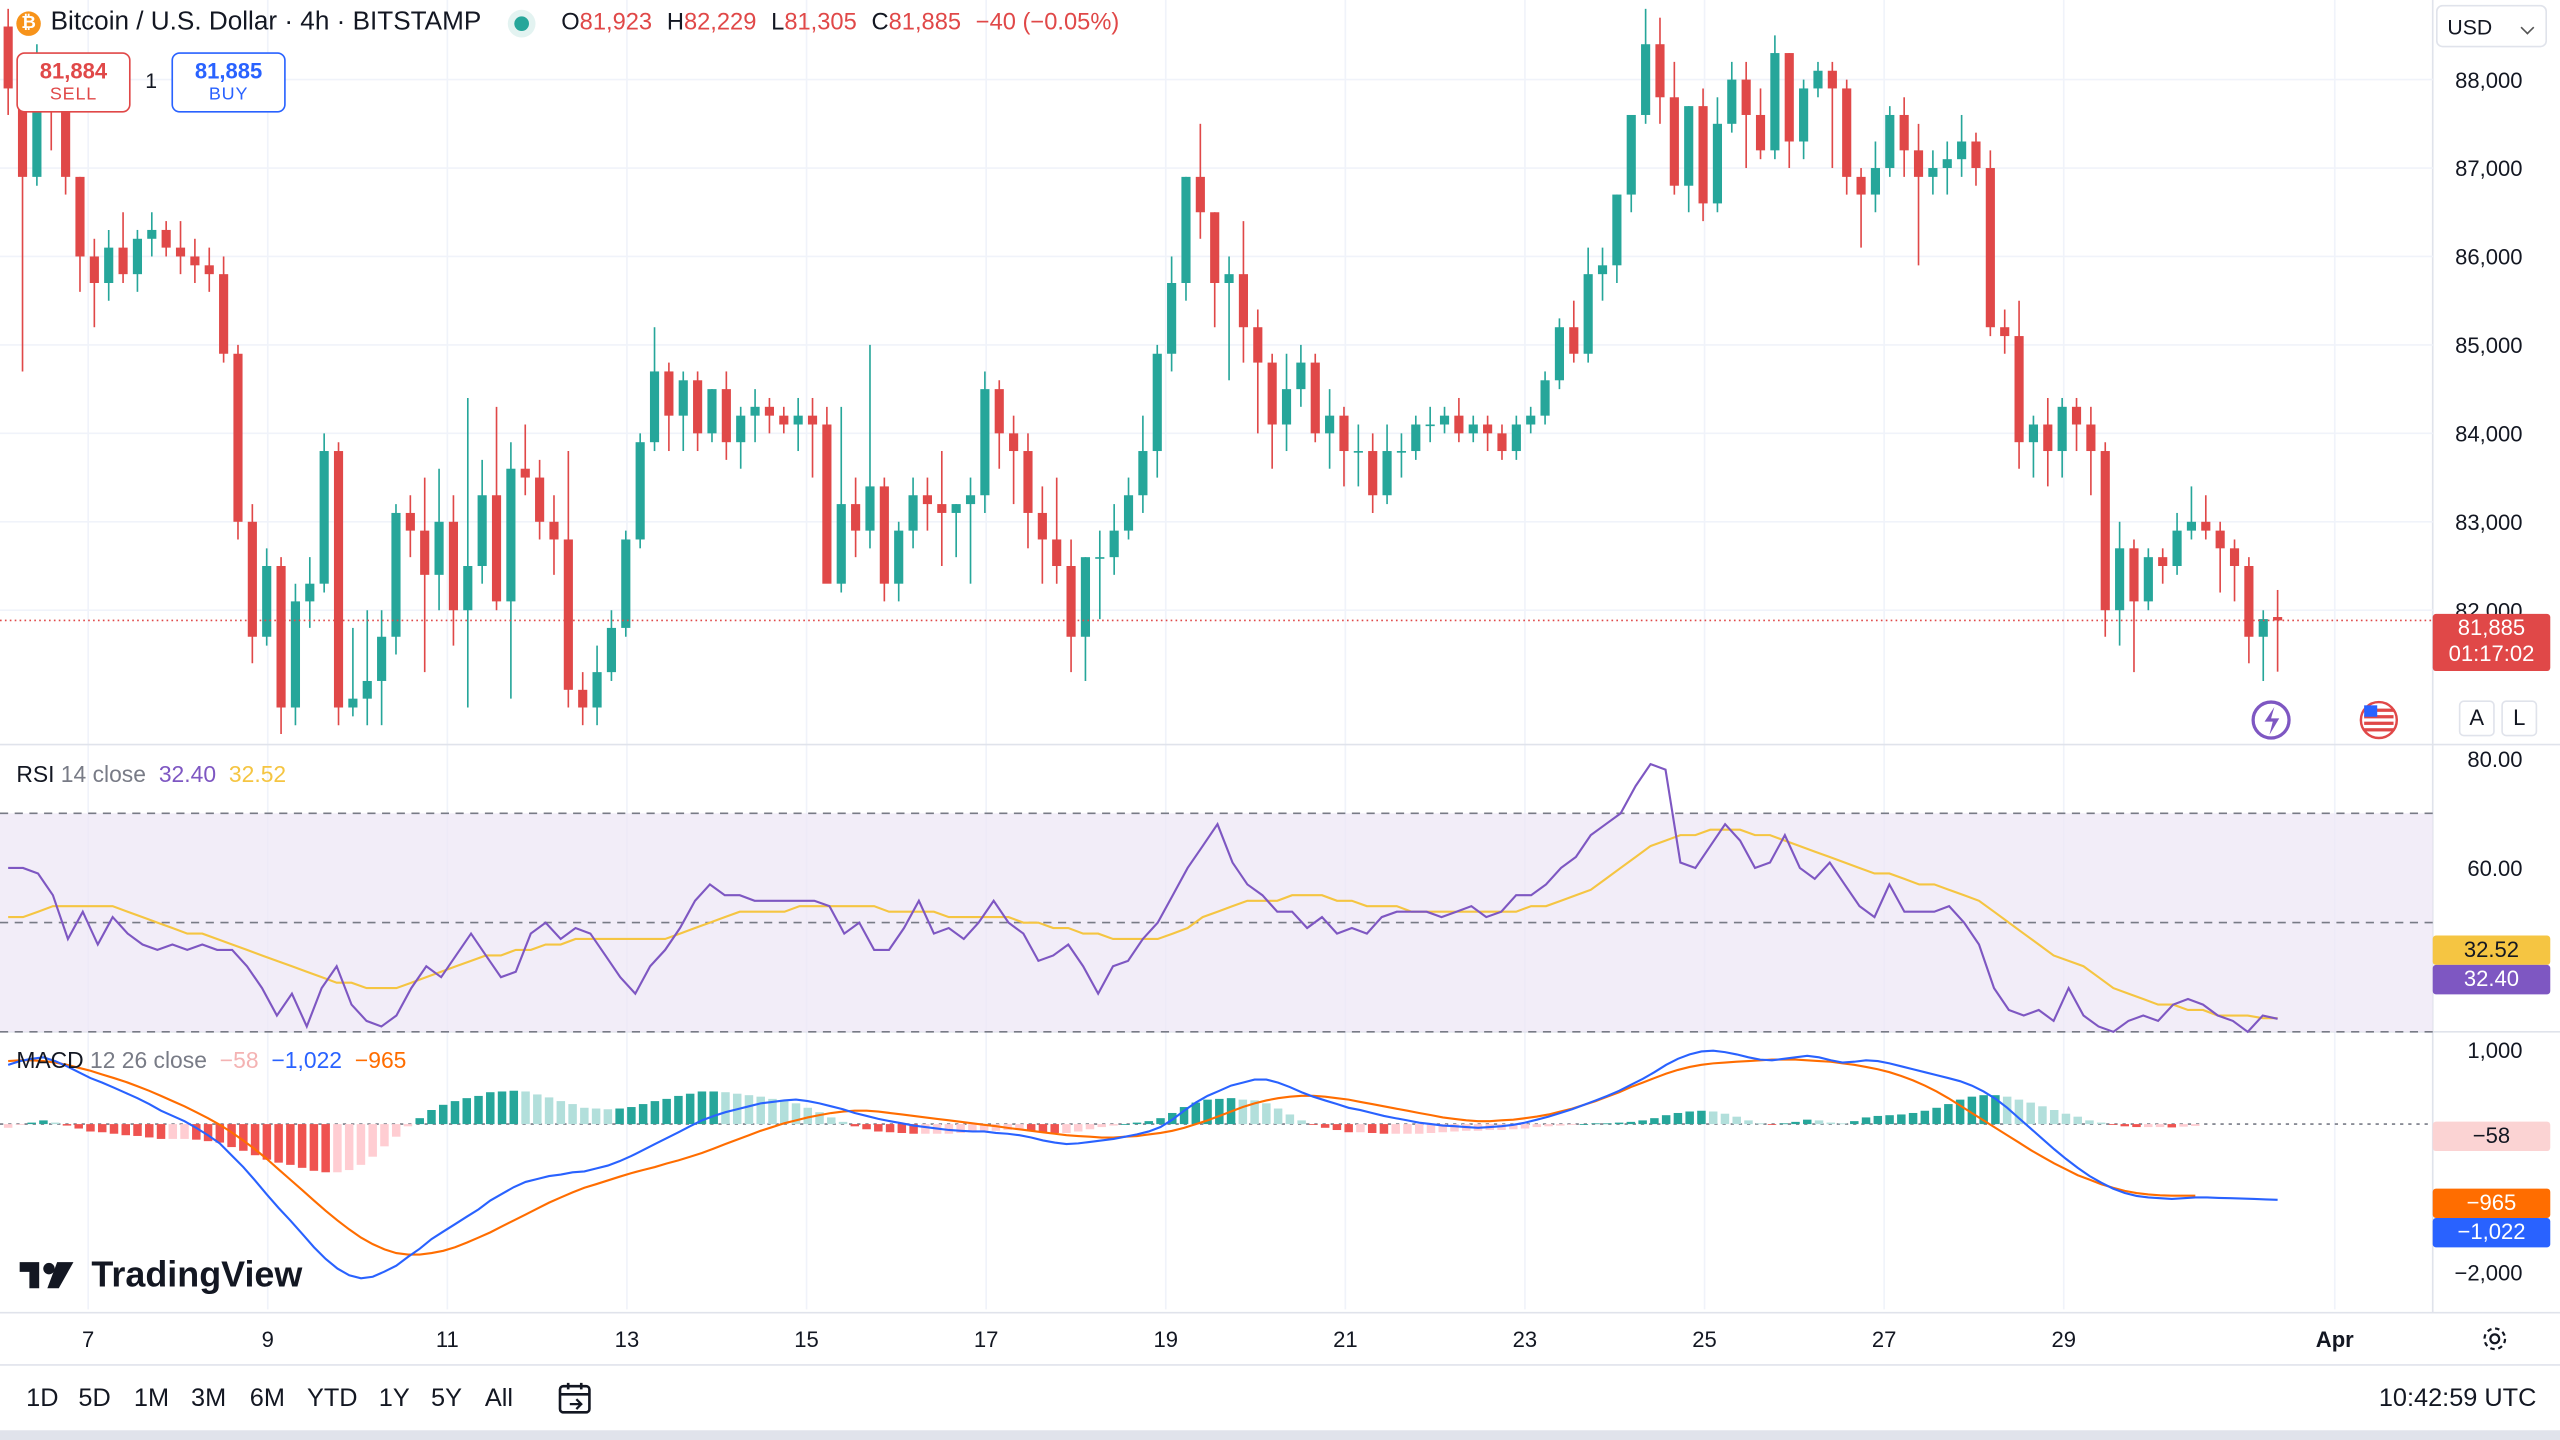 The height and width of the screenshot is (1440, 2560). Describe the element at coordinates (267, 1398) in the screenshot. I see `range-button-6m: 6M` at that location.